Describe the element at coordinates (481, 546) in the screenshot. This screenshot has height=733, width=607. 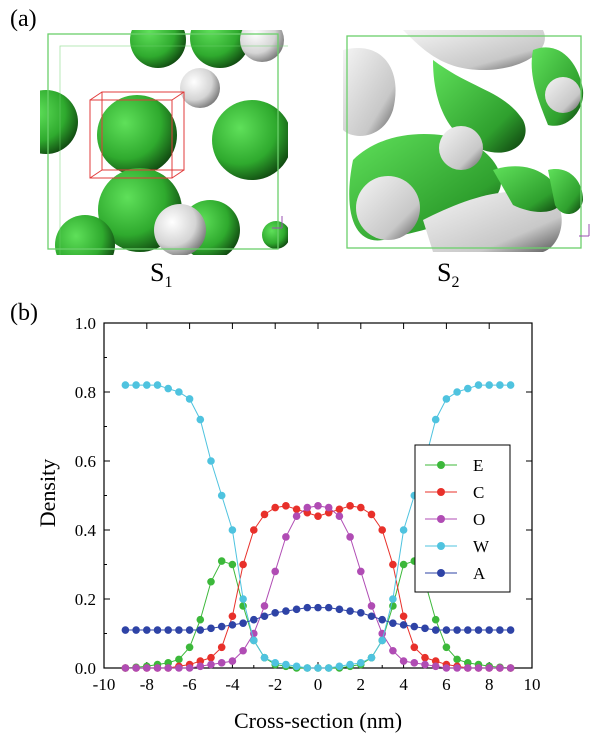
I see `legend-label: W` at that location.